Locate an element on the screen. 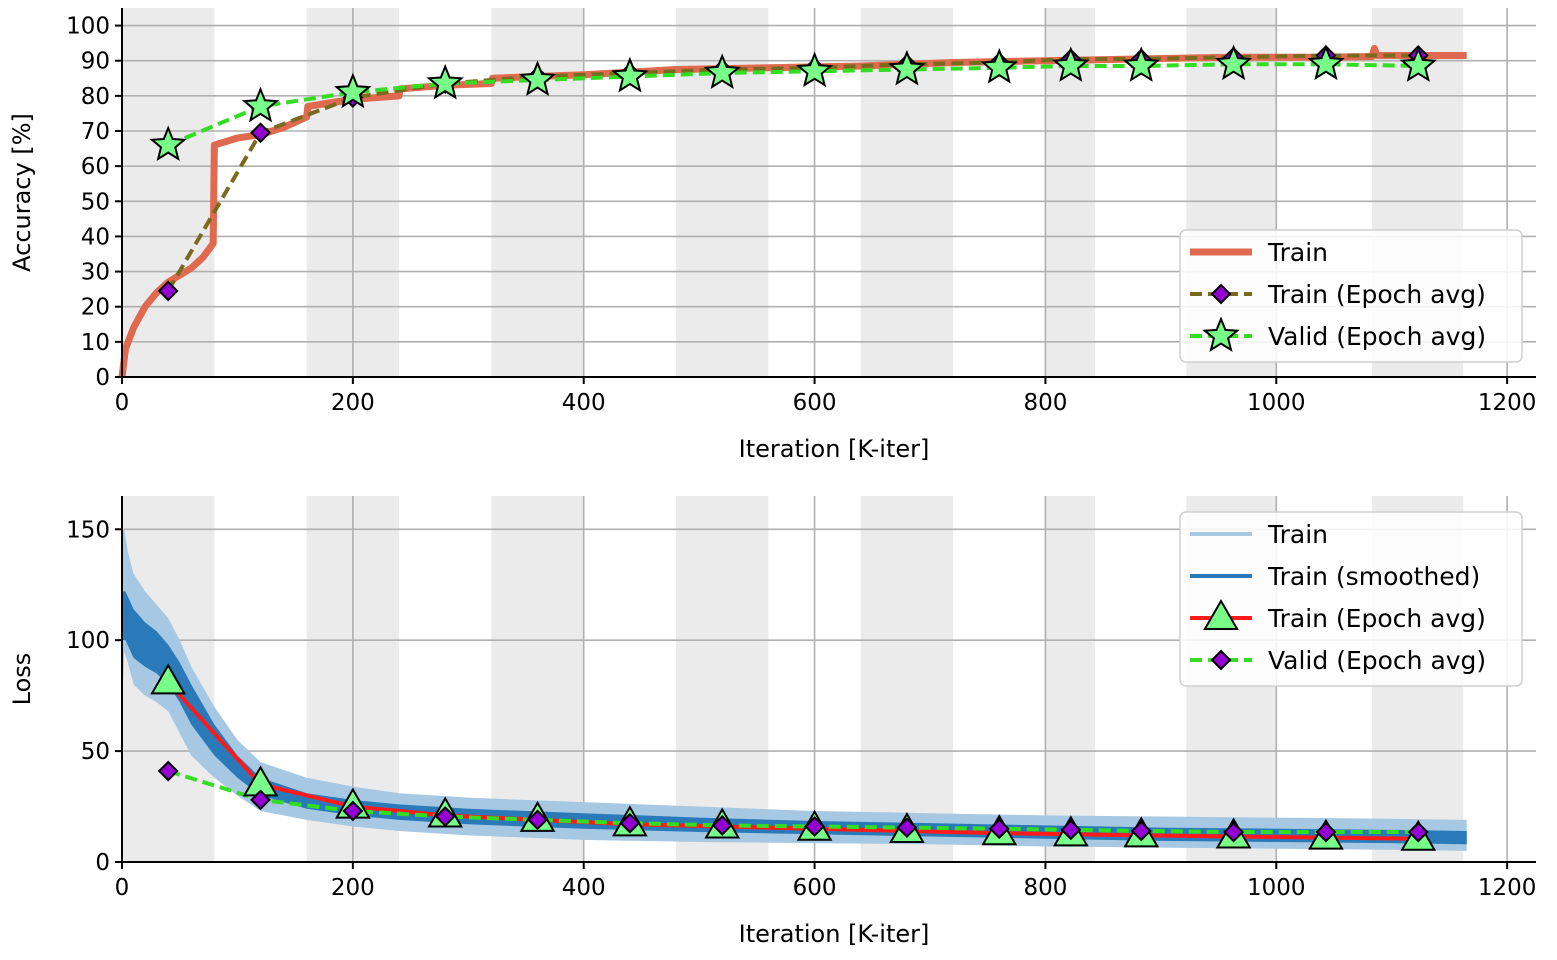 Image resolution: width=1557 pixels, height=960 pixels. y-tick-label: 40 is located at coordinates (95, 237).